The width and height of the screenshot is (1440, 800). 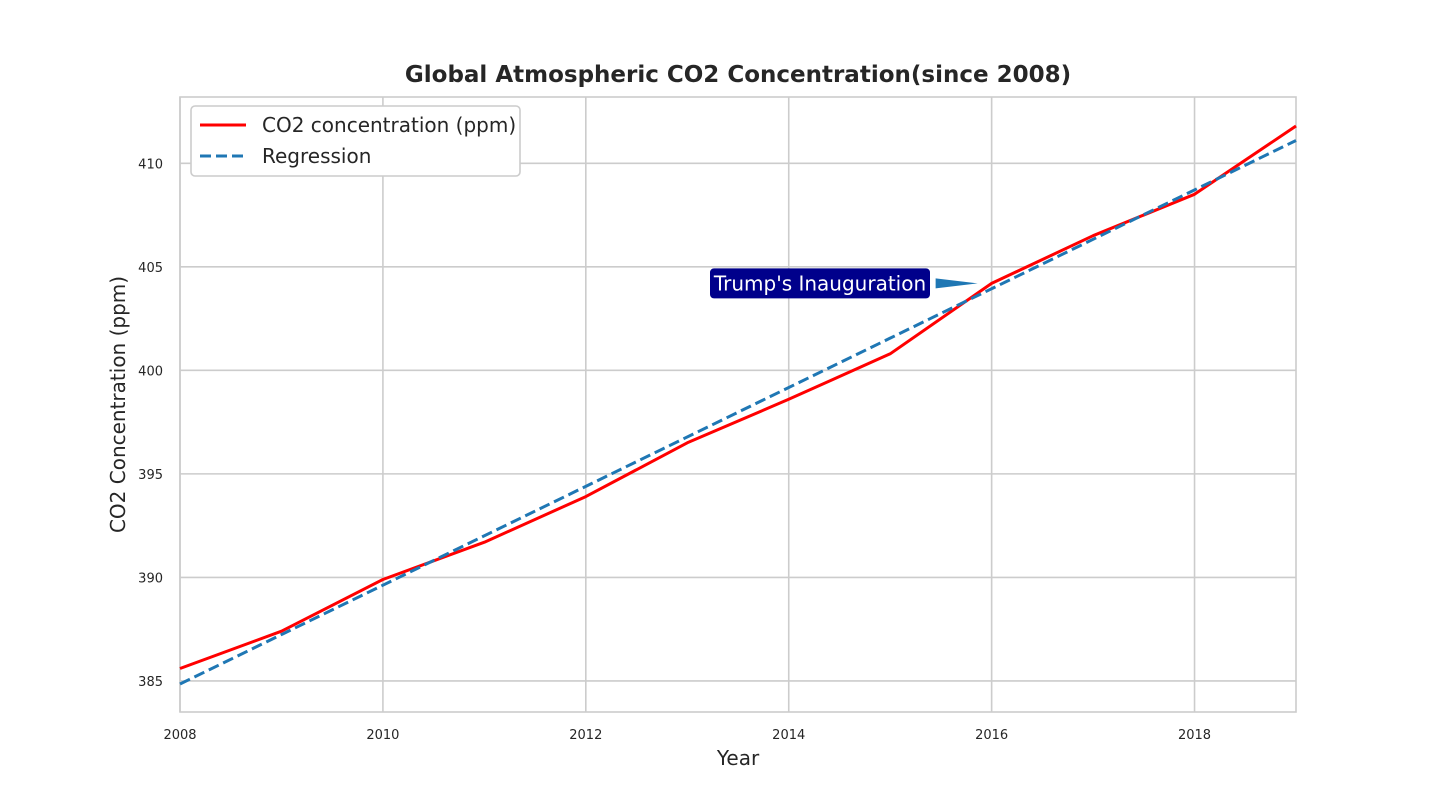 I want to click on x-tick-label: 2018, so click(x=1194, y=735).